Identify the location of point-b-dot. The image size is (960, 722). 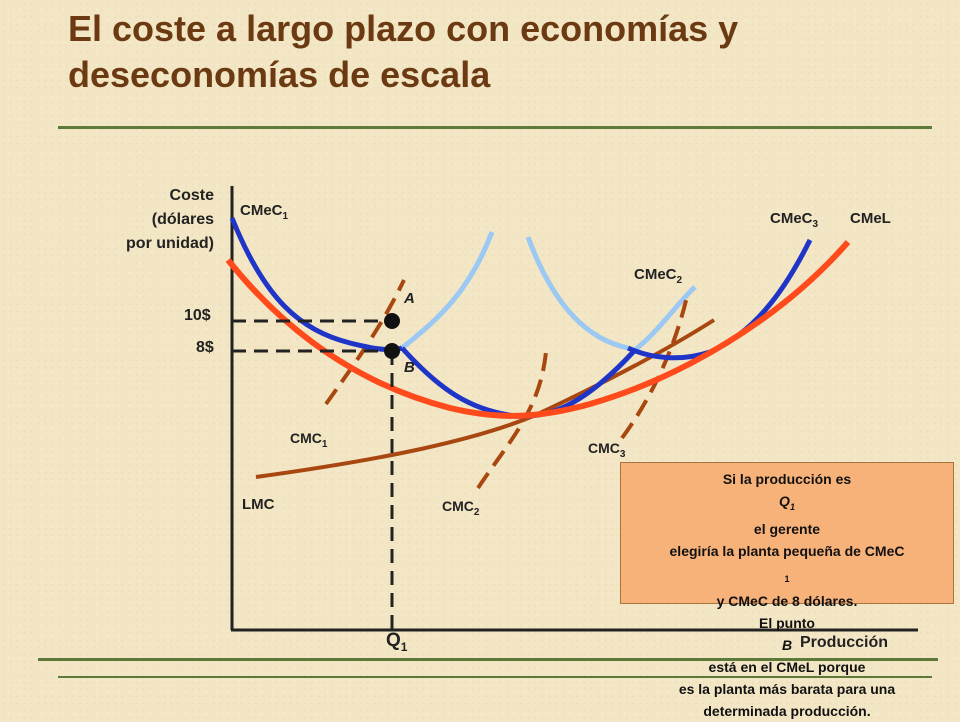
(392, 351).